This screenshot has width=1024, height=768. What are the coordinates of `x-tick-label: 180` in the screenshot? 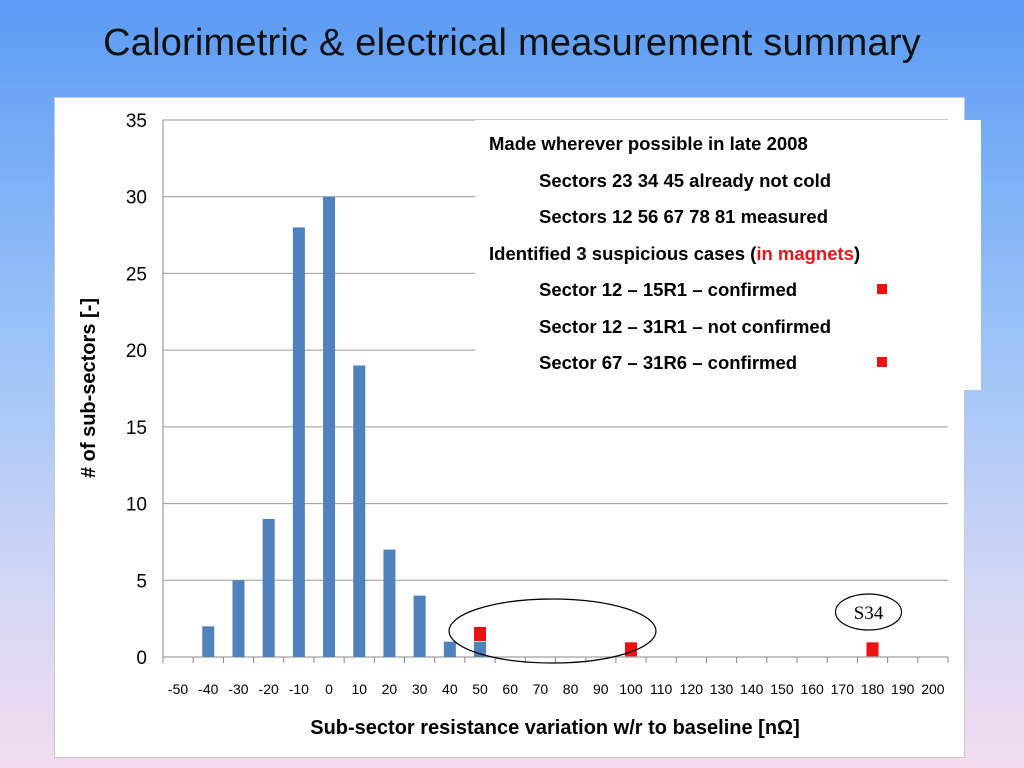 It's located at (873, 689).